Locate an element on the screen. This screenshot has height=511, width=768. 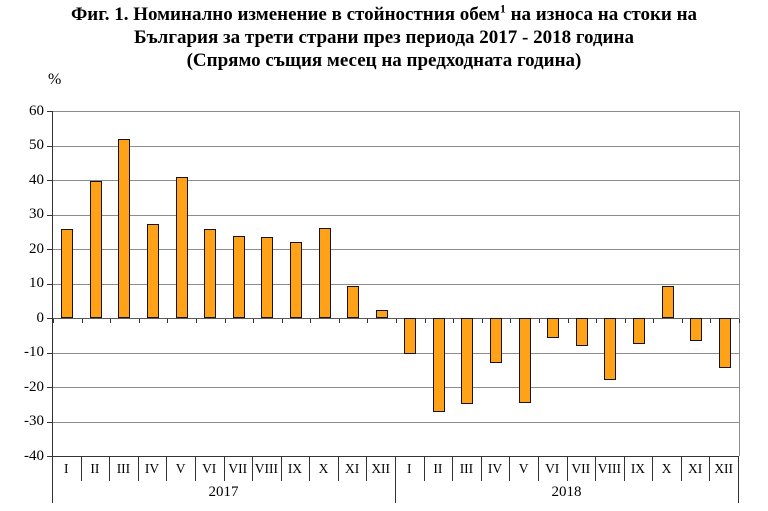
bar-2017-V is located at coordinates (181, 247).